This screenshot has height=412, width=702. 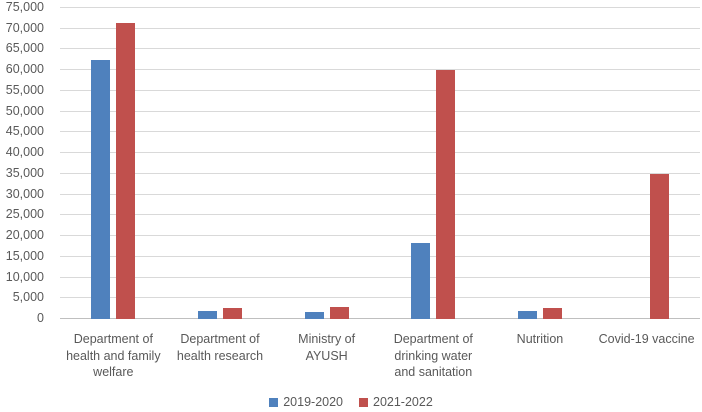 What do you see at coordinates (24, 194) in the screenshot?
I see `y-tick-label: 30,000` at bounding box center [24, 194].